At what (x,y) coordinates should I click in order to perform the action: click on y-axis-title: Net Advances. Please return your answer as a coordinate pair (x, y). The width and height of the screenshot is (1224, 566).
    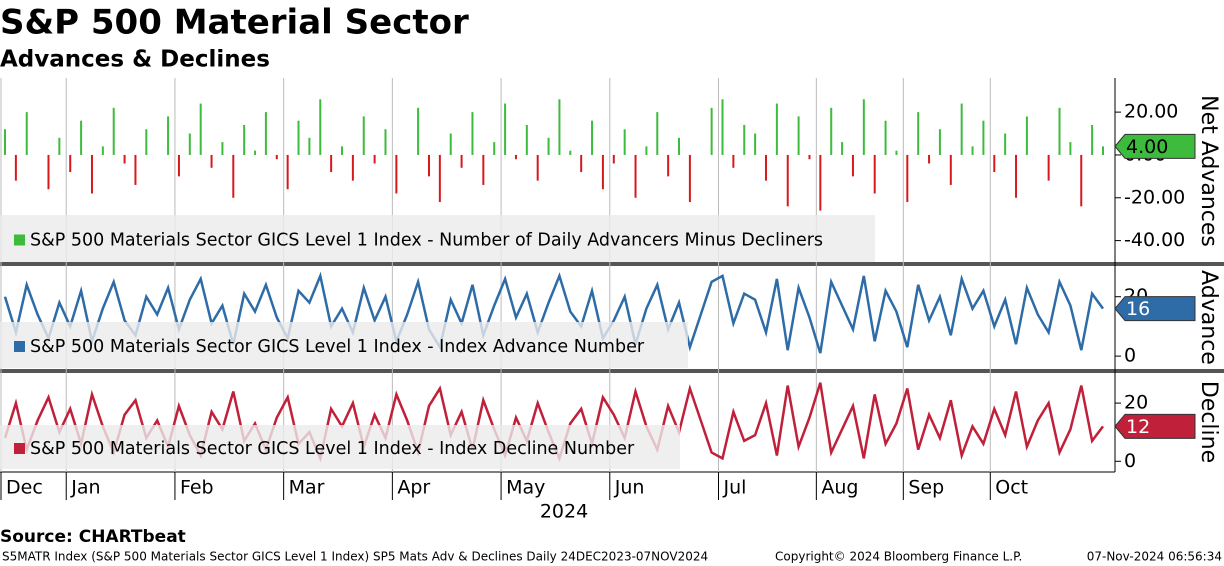
    Looking at the image, I should click on (1208, 171).